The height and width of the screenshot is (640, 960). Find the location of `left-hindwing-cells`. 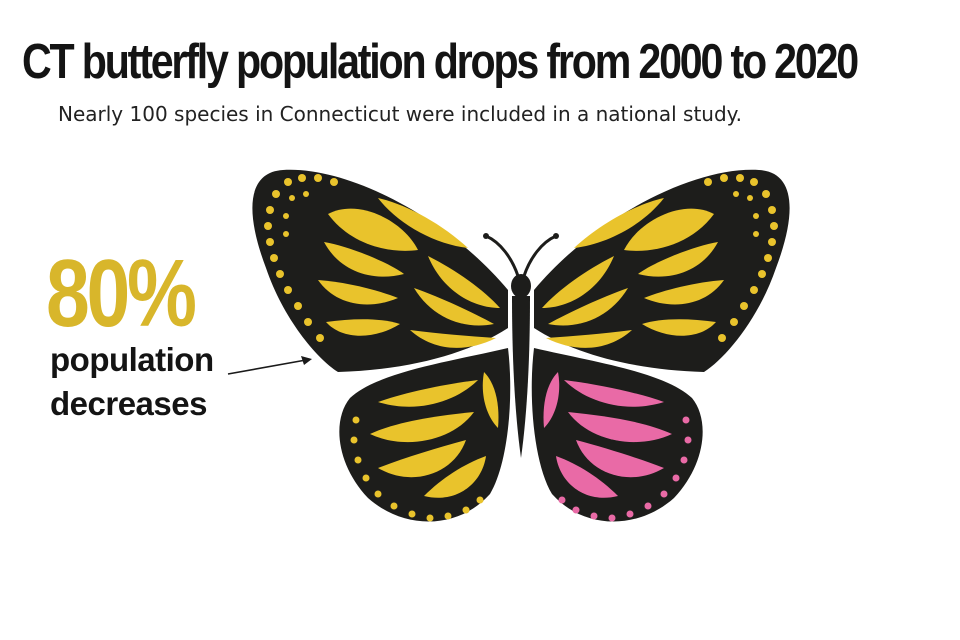

left-hindwing-cells is located at coordinates (434, 435).